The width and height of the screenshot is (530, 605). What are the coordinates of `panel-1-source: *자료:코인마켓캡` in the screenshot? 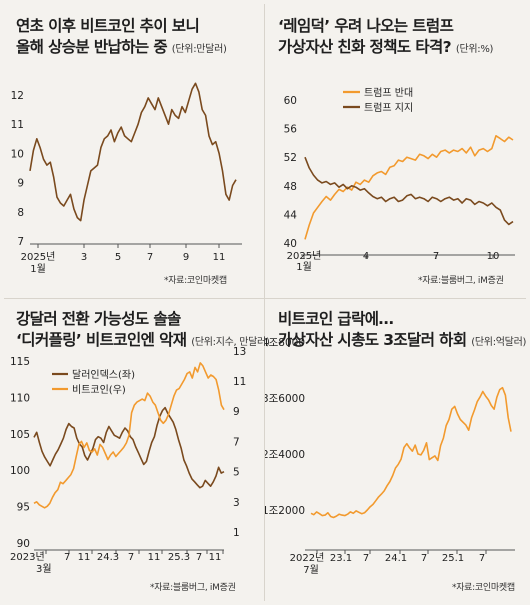 It's located at (195, 281).